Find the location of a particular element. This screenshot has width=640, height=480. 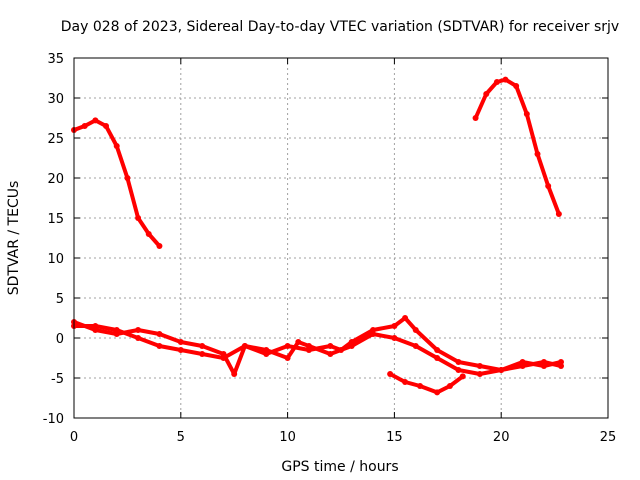

y-tick-label: 0 is located at coordinates (60, 339).